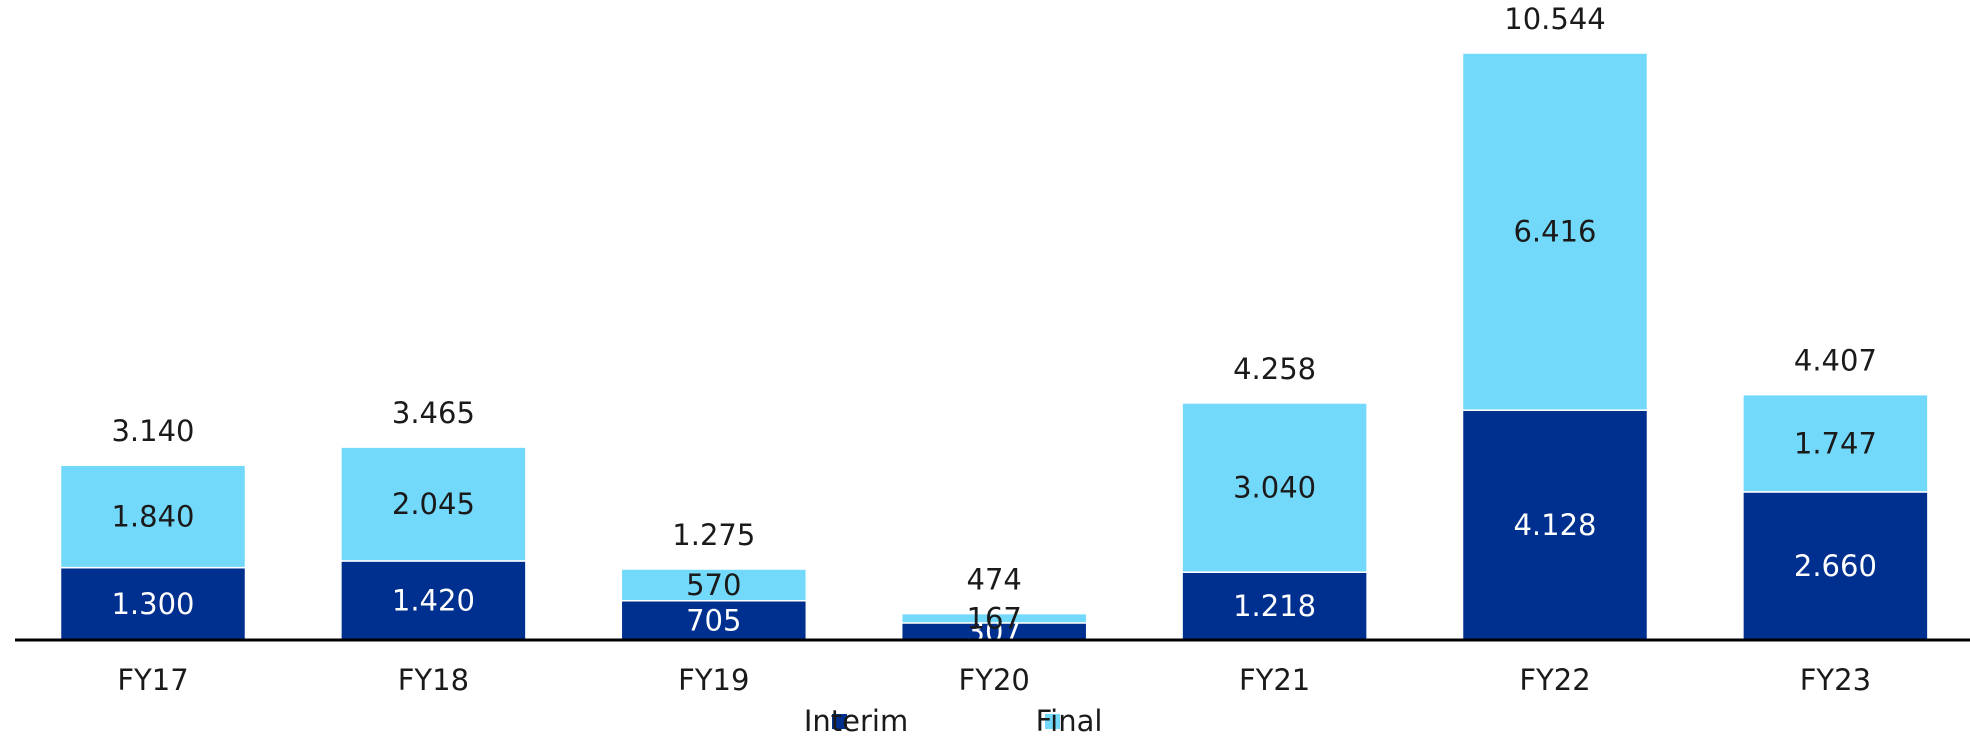 The height and width of the screenshot is (739, 1970). Describe the element at coordinates (1274, 606) in the screenshot. I see `value-label: 1.218` at that location.